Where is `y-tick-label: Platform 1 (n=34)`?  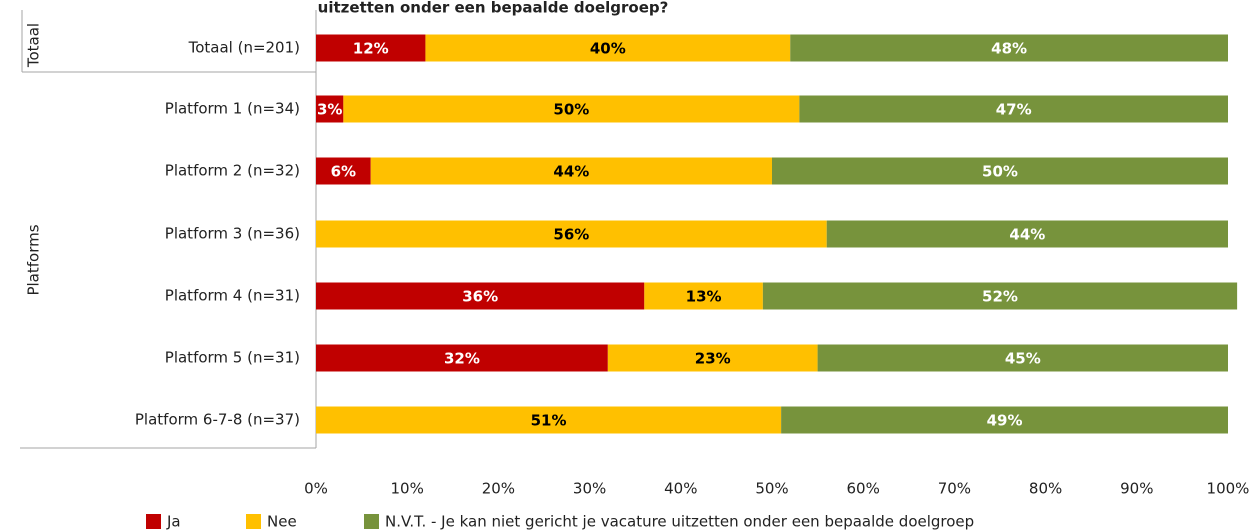 y-tick-label: Platform 1 (n=34) is located at coordinates (232, 109).